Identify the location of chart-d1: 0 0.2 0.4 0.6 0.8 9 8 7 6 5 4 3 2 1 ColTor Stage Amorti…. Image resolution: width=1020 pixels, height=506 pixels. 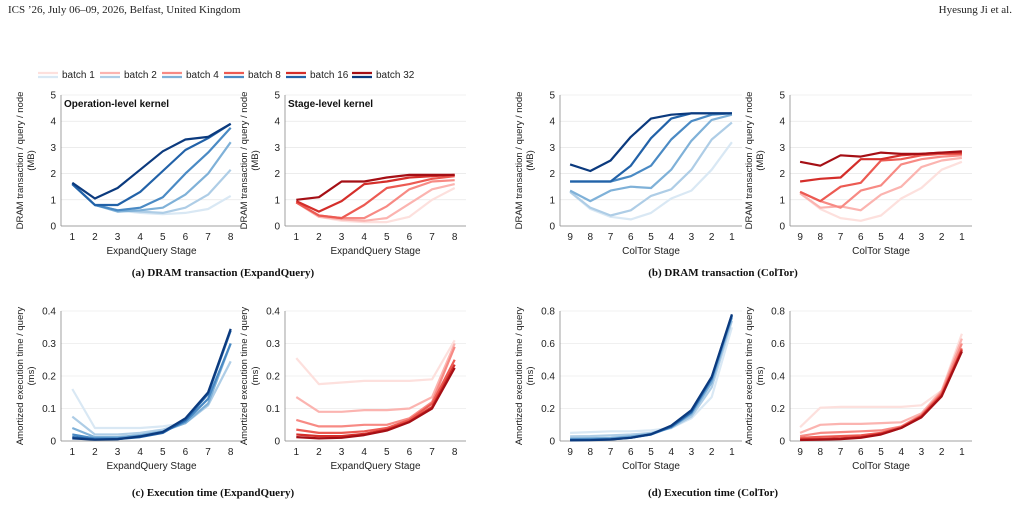
(628, 389).